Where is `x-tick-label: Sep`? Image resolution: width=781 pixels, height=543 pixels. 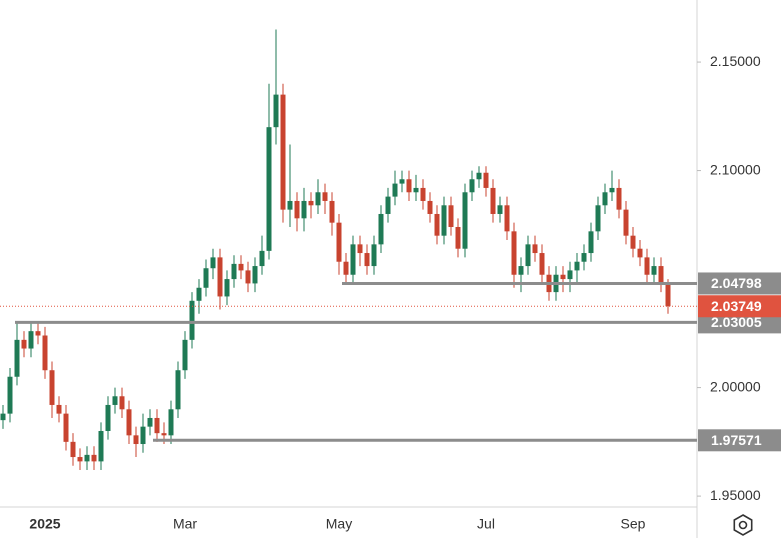
x-tick-label: Sep is located at coordinates (633, 524).